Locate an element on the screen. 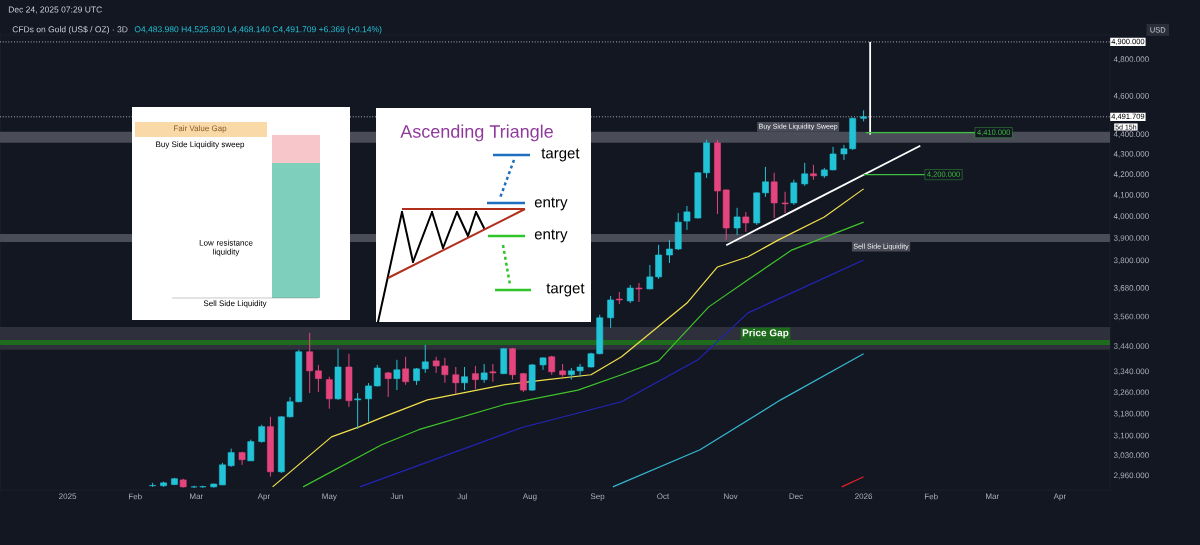  y-tick-label: 3,680.000 is located at coordinates (1131, 288).